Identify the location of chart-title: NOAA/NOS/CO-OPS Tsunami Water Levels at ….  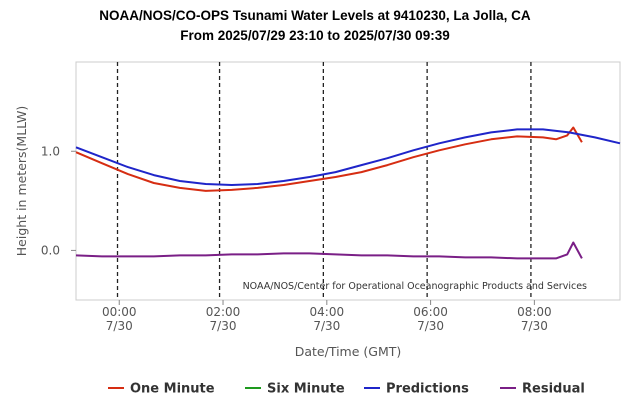
(315, 15).